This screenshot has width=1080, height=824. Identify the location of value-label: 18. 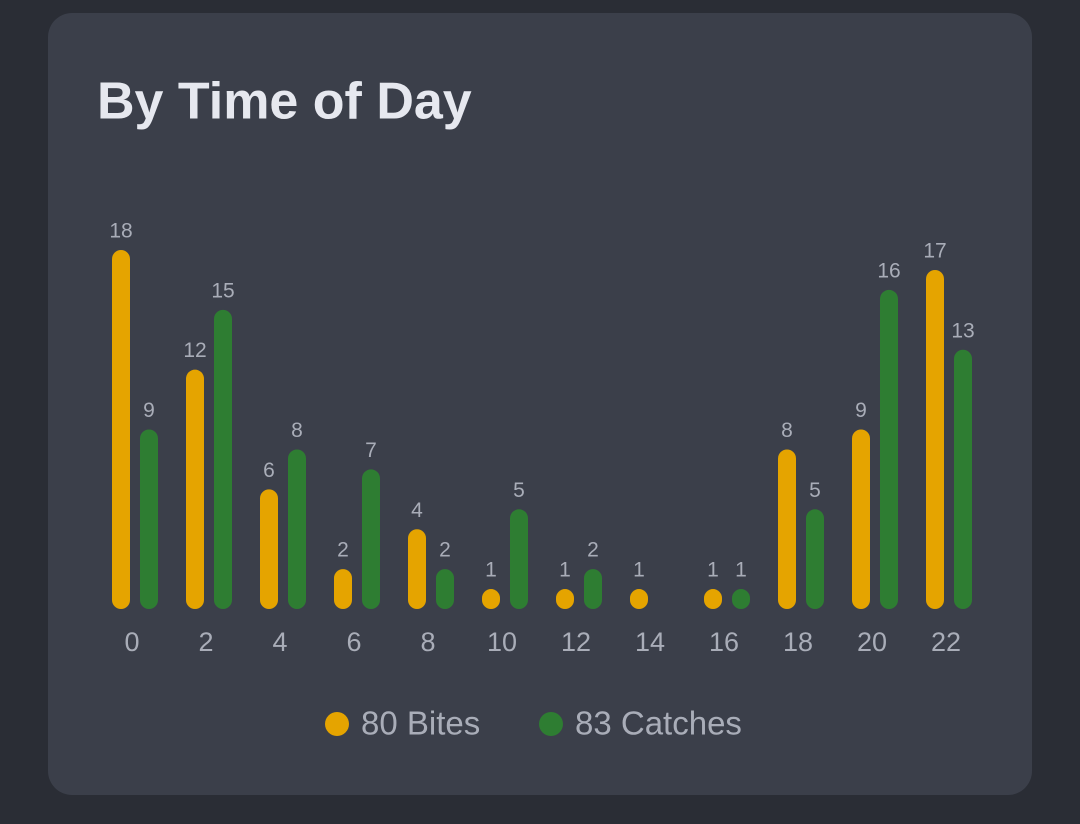
(120, 231).